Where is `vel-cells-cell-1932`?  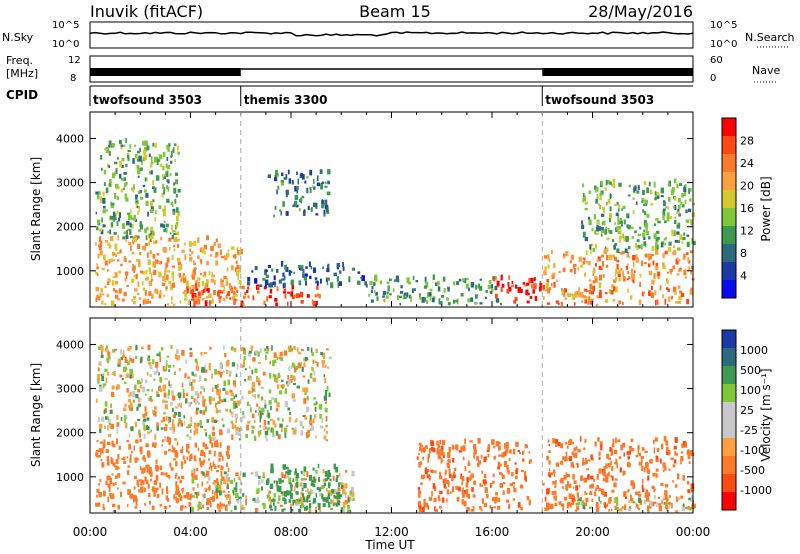 vel-cells-cell-1932 is located at coordinates (666, 507).